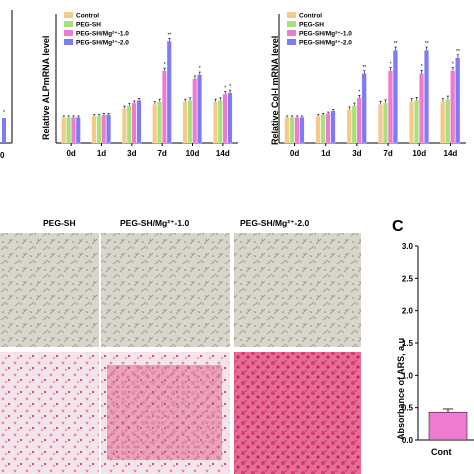 This screenshot has height=474, width=474. What do you see at coordinates (46, 88) in the screenshot?
I see `alp-y-axis-label: Relative ALPmRNA level` at bounding box center [46, 88].